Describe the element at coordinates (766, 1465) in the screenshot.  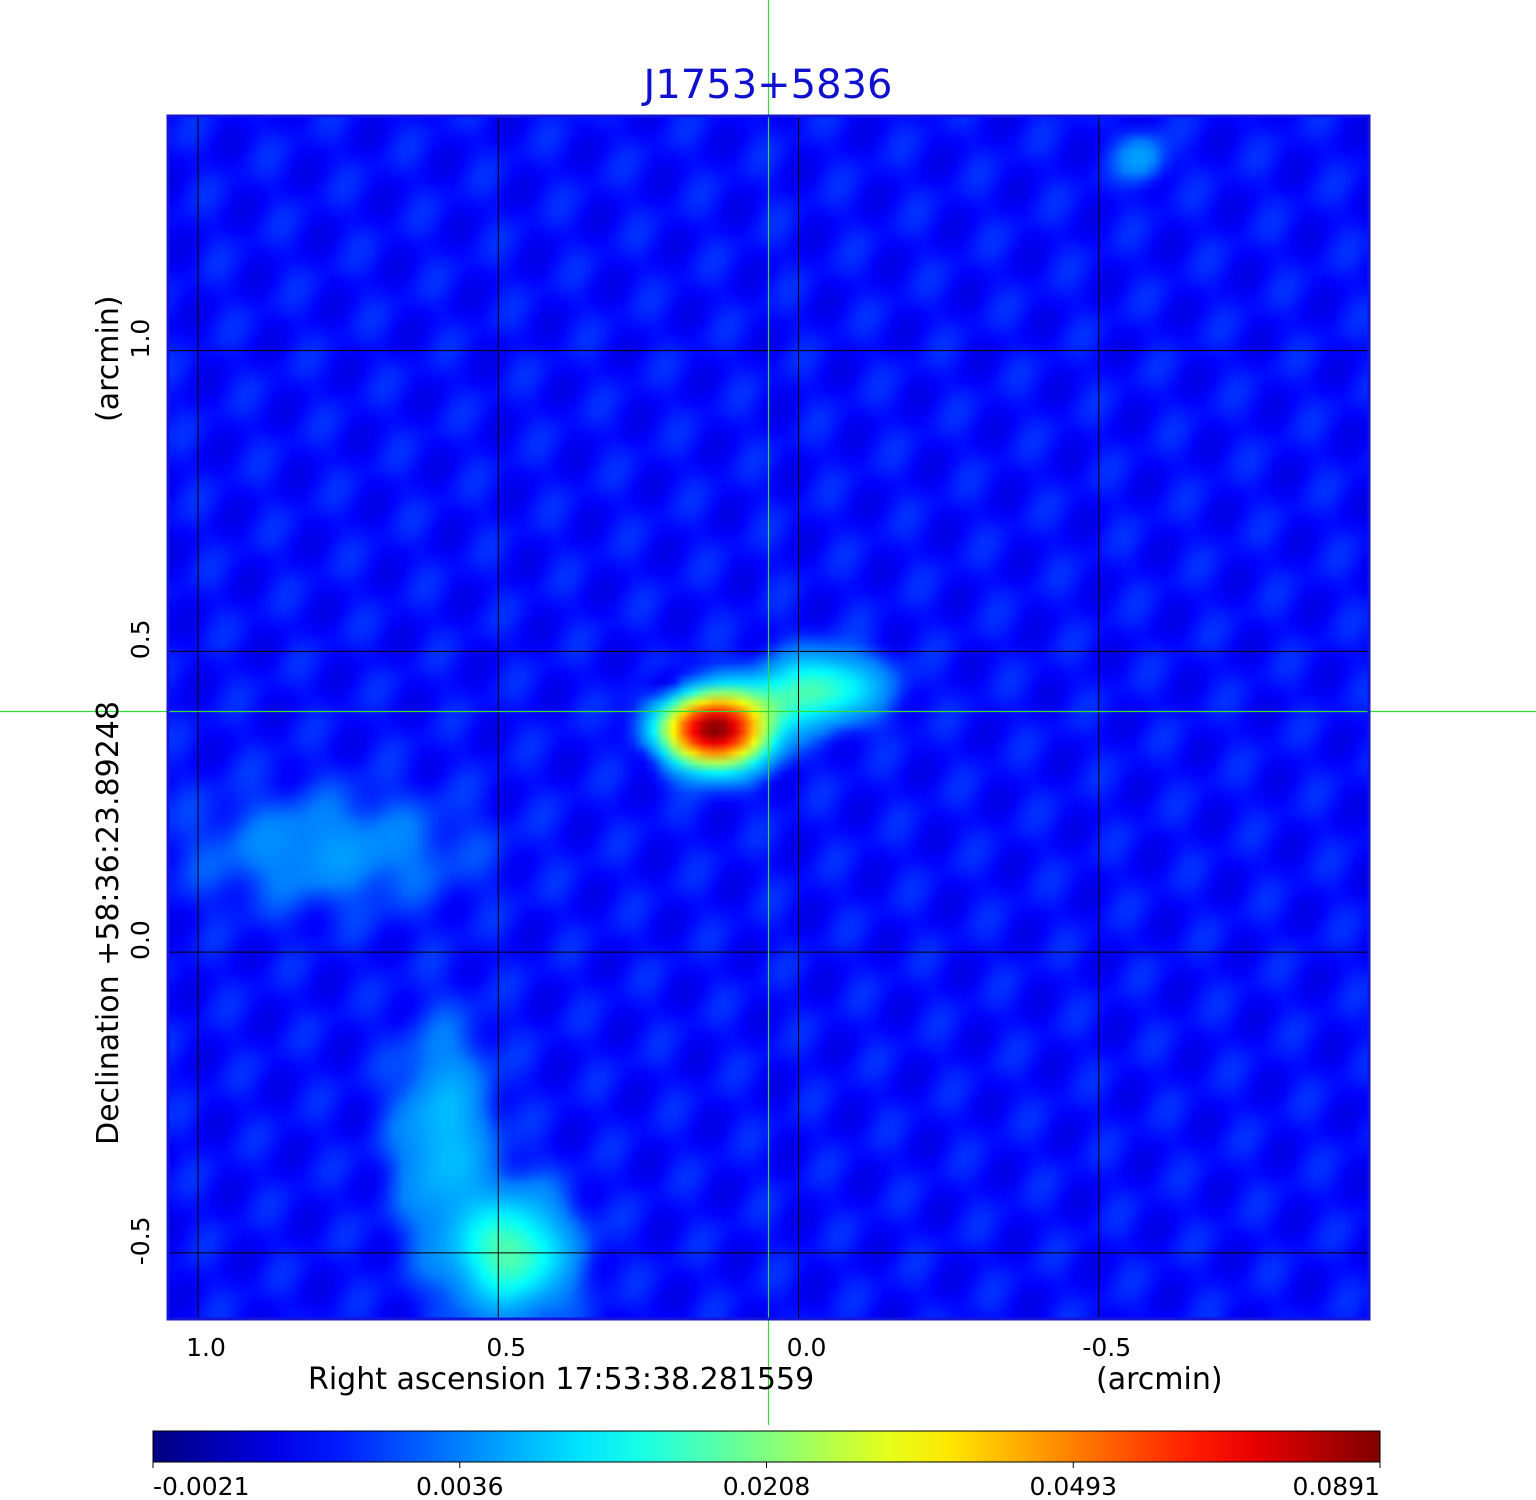
I see `colorbar: -0.0021 0.0036 0.0208 0.0493 0.0891` at that location.